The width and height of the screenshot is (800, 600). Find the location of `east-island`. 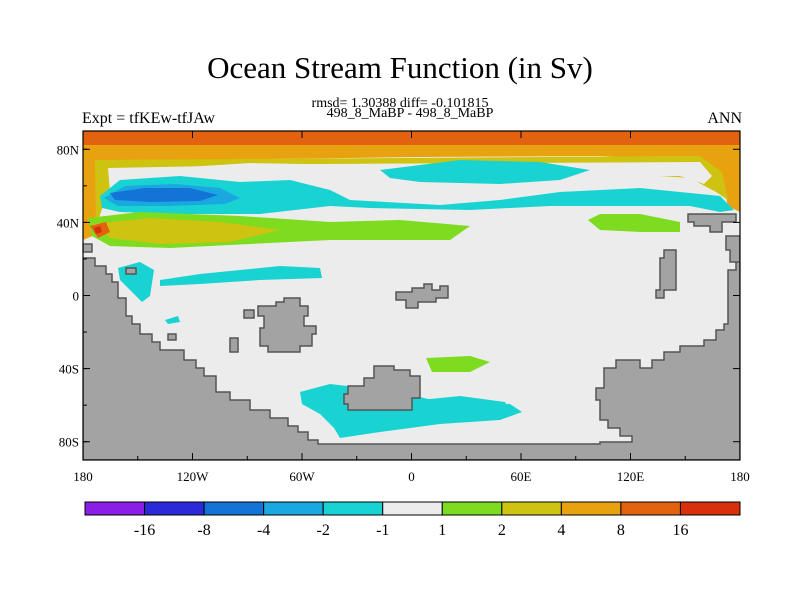

east-island is located at coordinates (666, 274).